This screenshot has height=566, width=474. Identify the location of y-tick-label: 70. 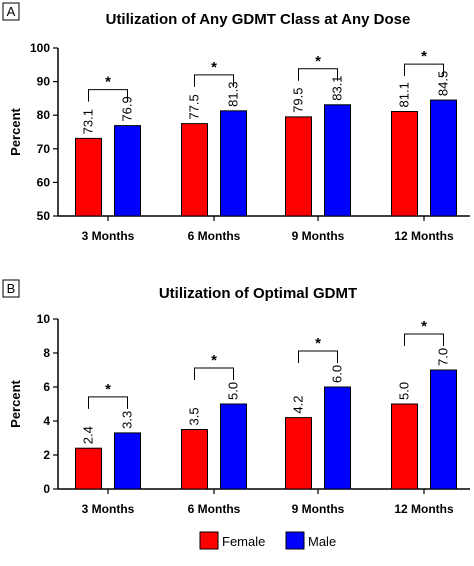
(44, 149).